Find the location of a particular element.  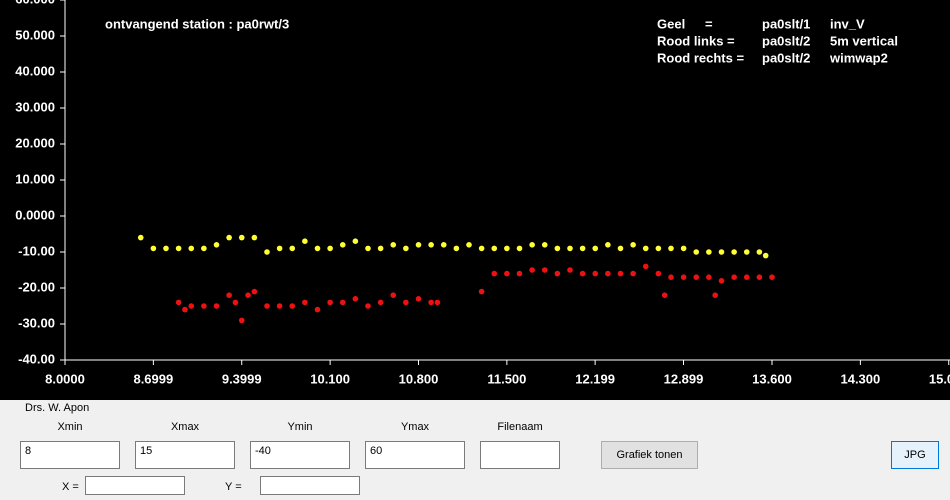

field-label: Xmax is located at coordinates (185, 427).